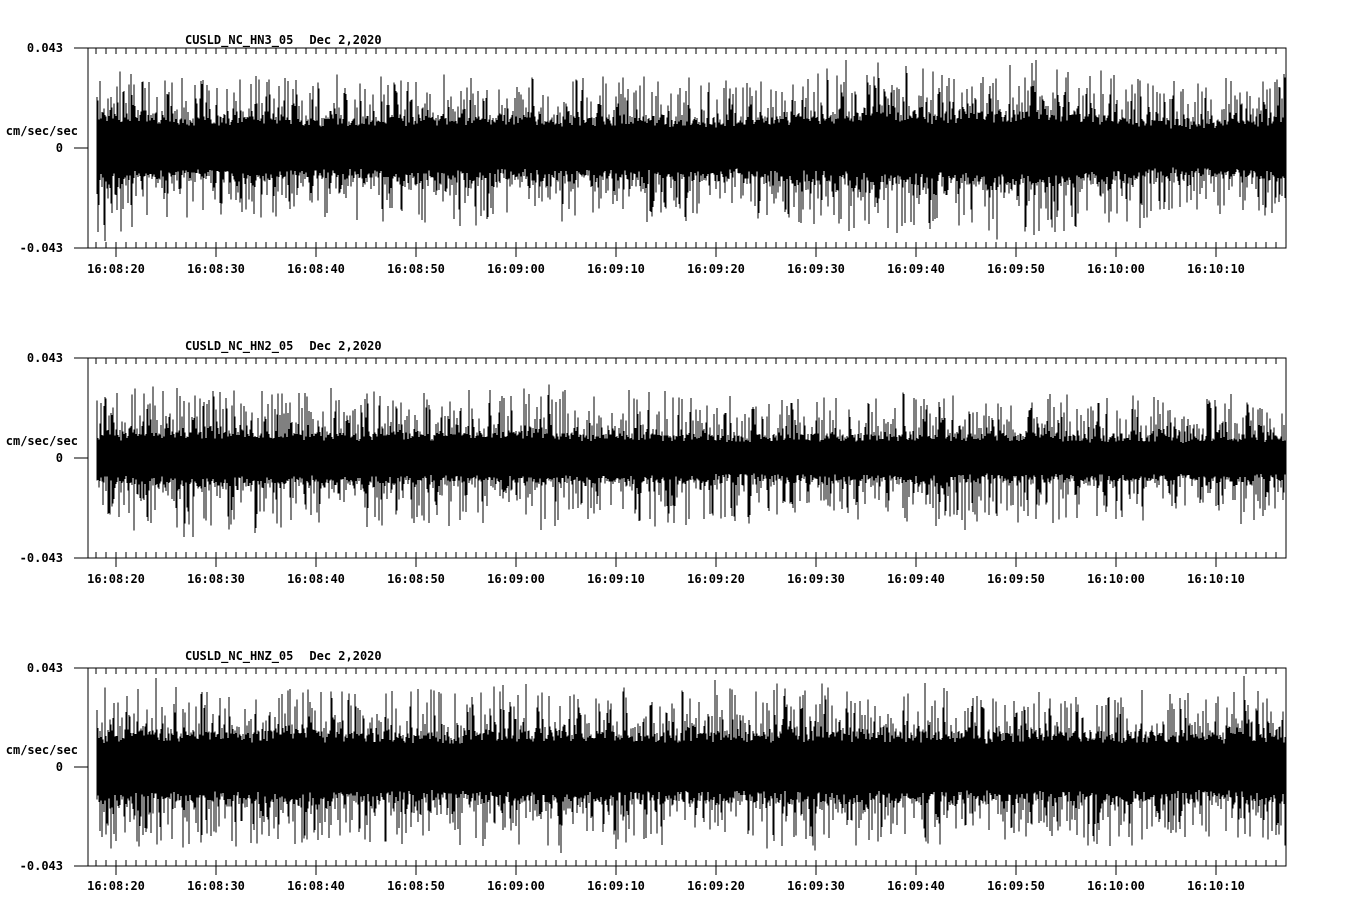  What do you see at coordinates (239, 656) in the screenshot?
I see `station-id: CUSLD_NC_HNZ_05` at bounding box center [239, 656].